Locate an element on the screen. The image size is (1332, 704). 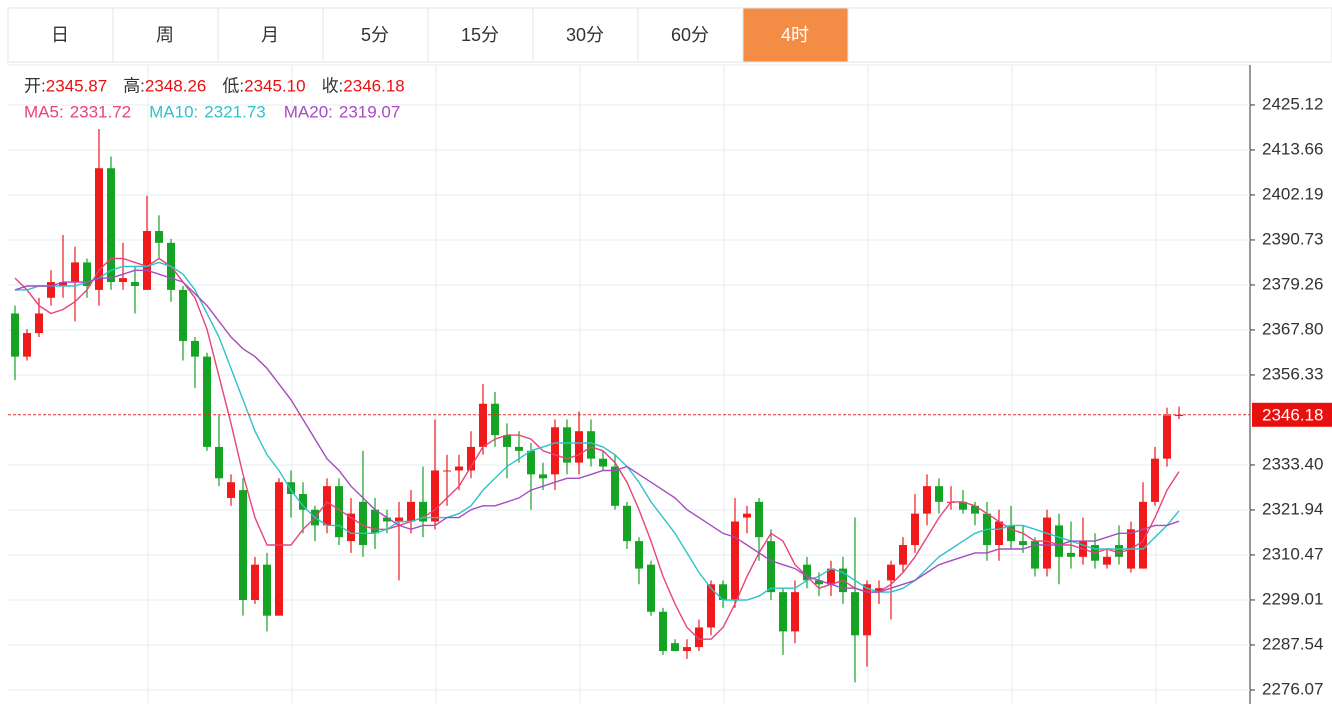
ma-label: MA20: is located at coordinates (308, 111).